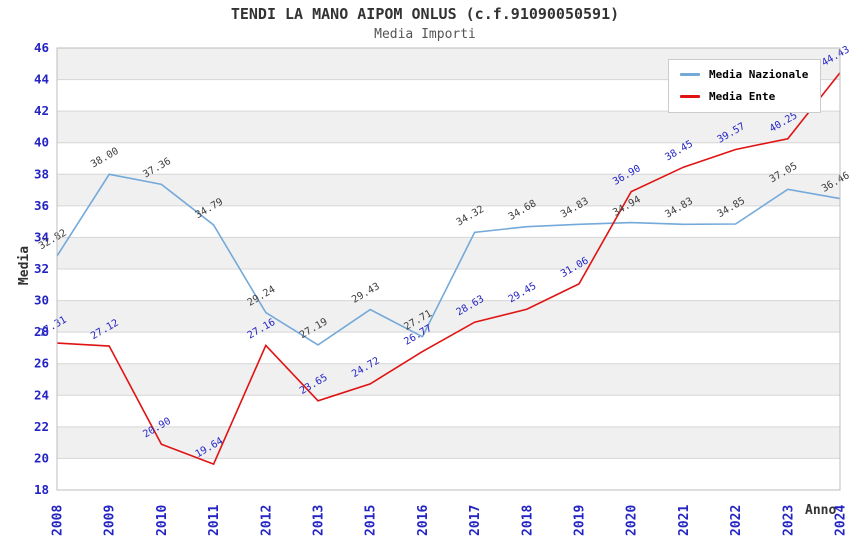  Describe the element at coordinates (41, 110) in the screenshot. I see `y-tick-label: 42` at that location.